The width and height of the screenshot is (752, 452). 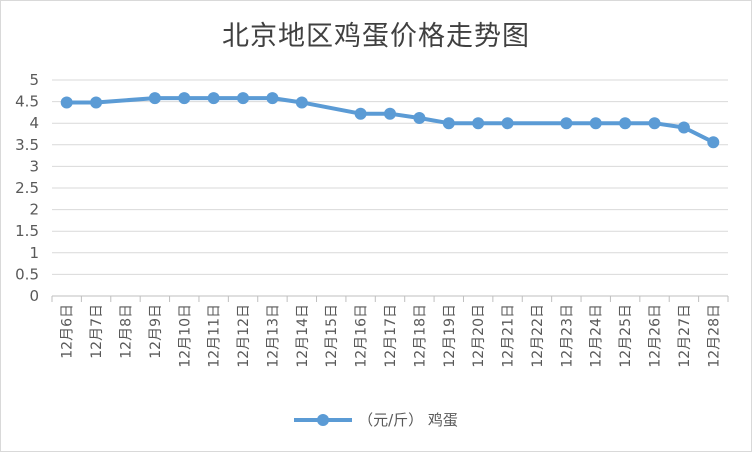 I want to click on legend-label: （元/斤） 鸡蛋, so click(x=408, y=420).